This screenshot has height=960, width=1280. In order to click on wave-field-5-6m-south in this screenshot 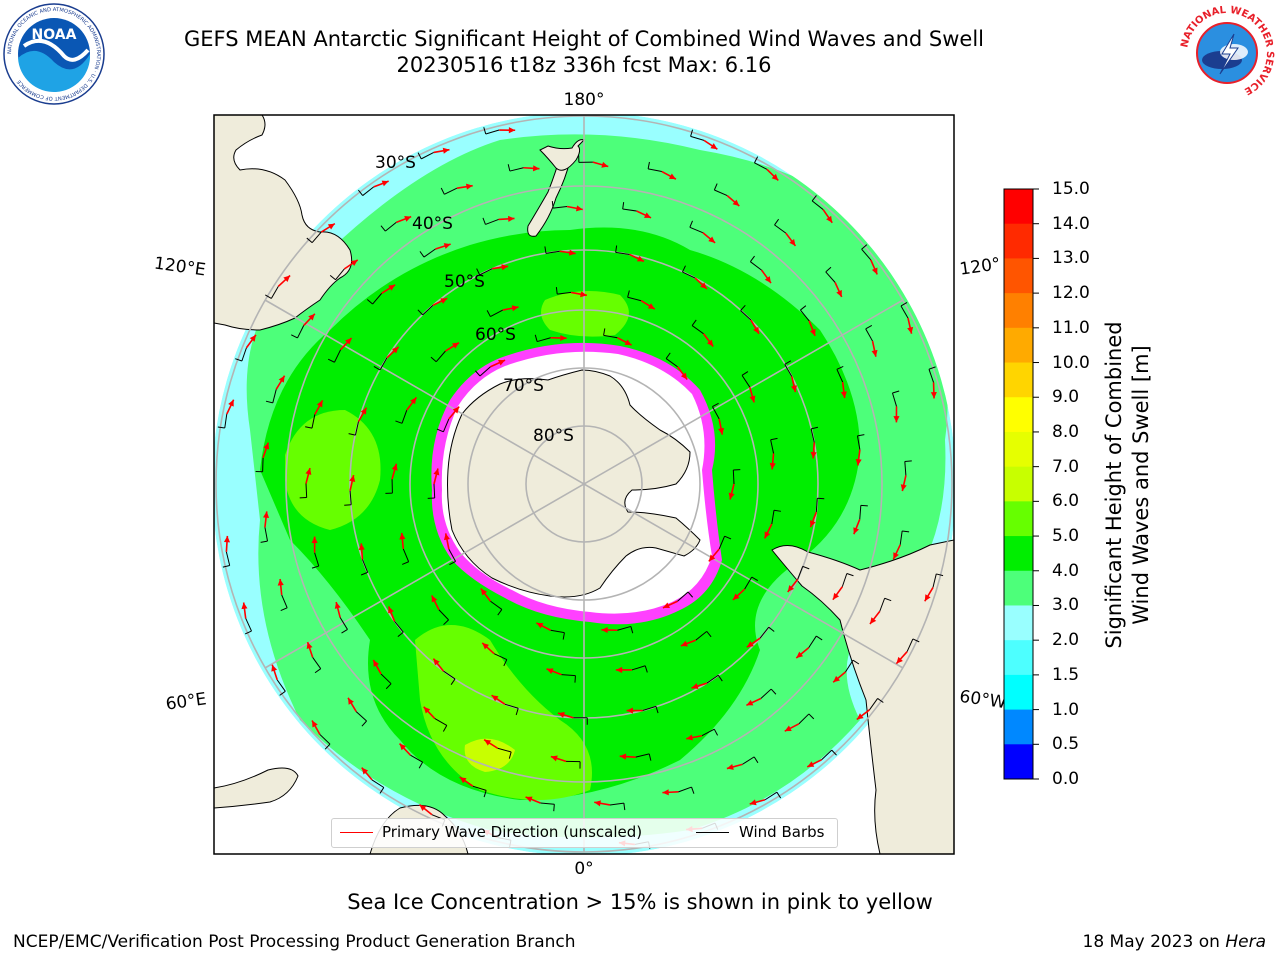, I will do `click(503, 712)`.